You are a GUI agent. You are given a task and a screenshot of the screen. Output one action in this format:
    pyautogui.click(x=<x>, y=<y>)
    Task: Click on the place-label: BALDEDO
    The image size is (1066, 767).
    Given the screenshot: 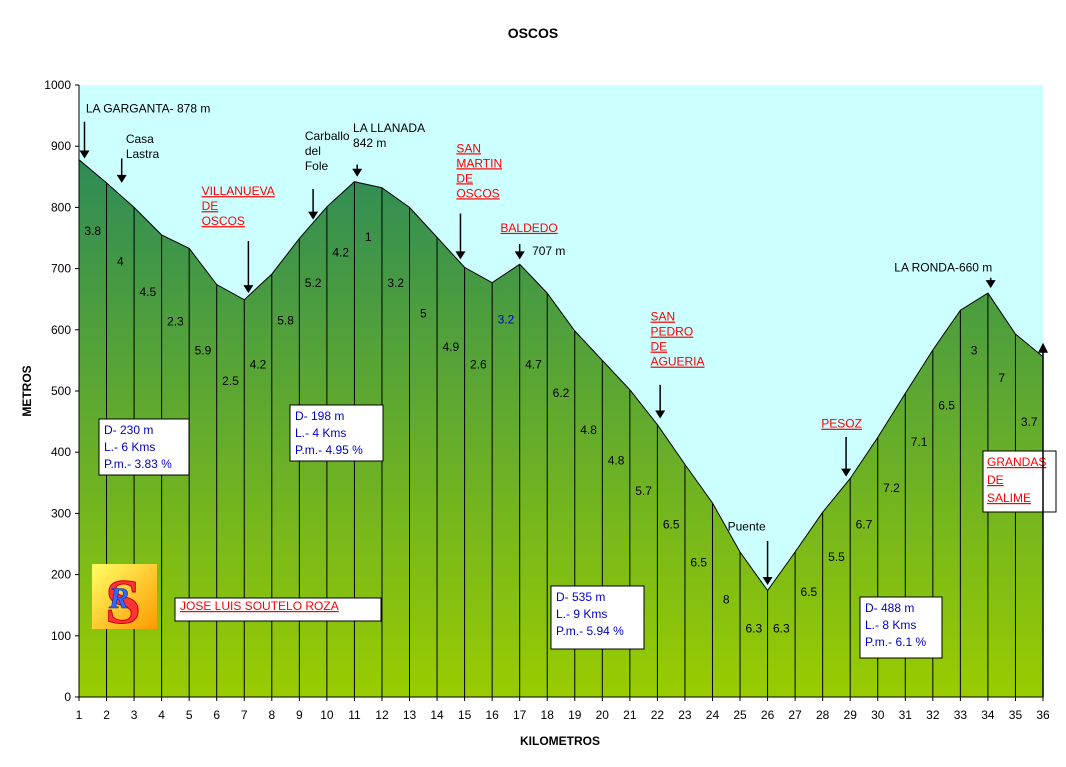 What is the action you would take?
    pyautogui.click(x=529, y=240)
    